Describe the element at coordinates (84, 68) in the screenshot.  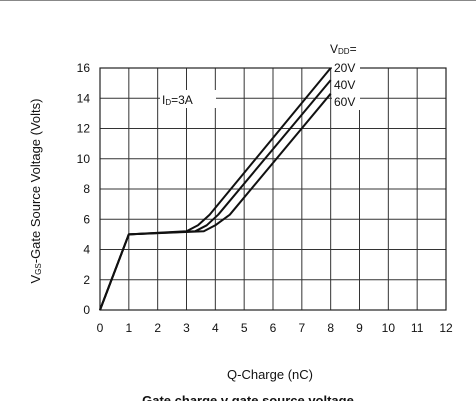
I see `y-tick-label-16: 16` at that location.